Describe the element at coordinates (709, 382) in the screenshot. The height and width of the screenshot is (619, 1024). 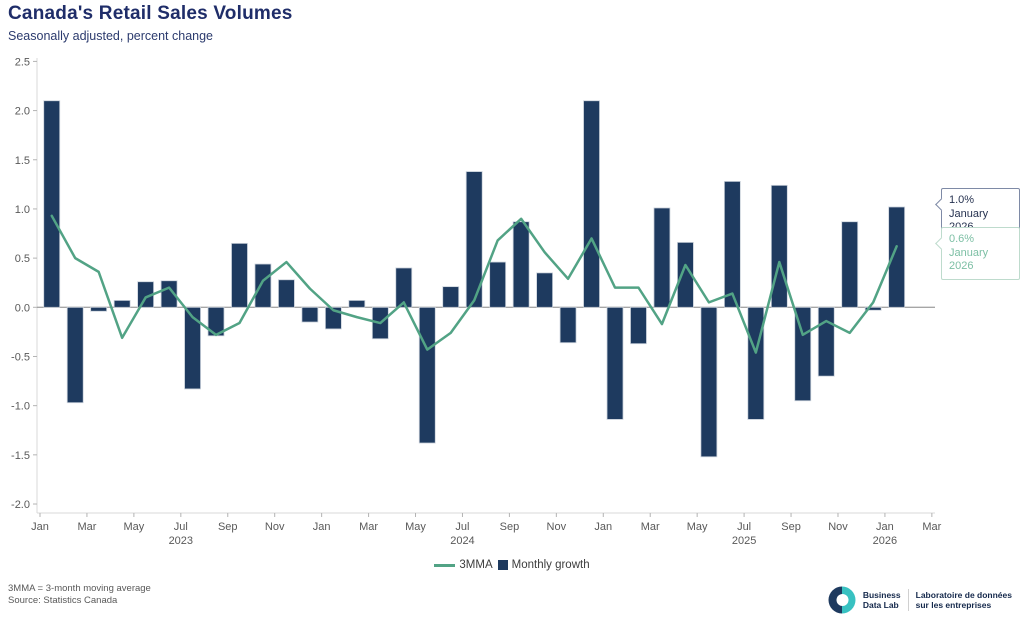
I see `monthly-growth-bar-may-2025` at that location.